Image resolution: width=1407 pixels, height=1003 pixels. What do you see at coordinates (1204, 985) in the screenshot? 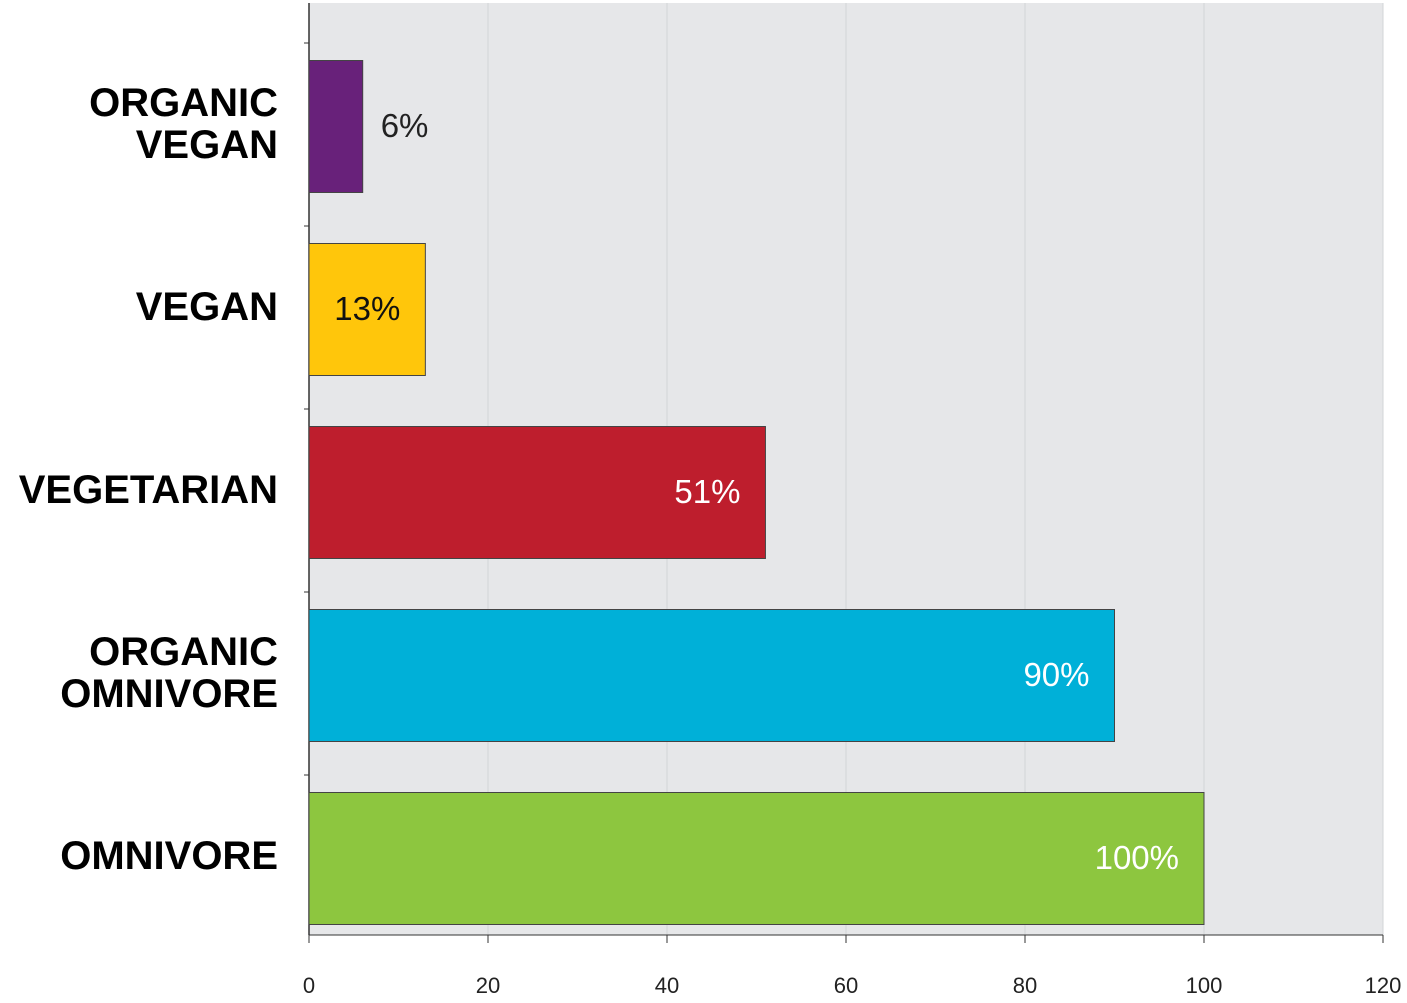
I see `x-tick-label: 100` at bounding box center [1204, 985].